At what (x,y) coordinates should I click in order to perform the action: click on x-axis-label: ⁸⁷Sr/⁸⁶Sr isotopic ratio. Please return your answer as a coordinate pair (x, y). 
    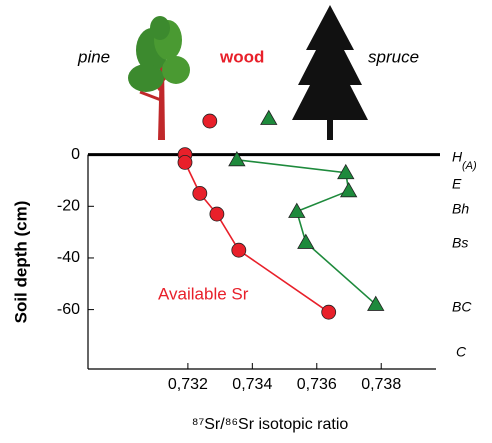
    Looking at the image, I should click on (270, 424).